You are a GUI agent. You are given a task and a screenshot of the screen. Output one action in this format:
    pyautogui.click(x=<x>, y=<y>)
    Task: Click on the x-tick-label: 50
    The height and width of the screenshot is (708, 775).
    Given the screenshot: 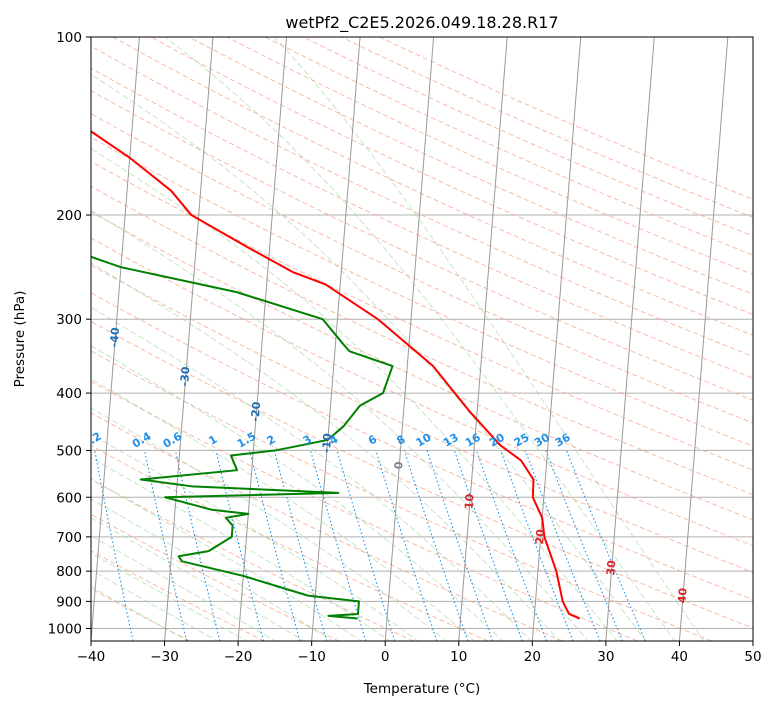 What is the action you would take?
    pyautogui.click(x=752, y=657)
    